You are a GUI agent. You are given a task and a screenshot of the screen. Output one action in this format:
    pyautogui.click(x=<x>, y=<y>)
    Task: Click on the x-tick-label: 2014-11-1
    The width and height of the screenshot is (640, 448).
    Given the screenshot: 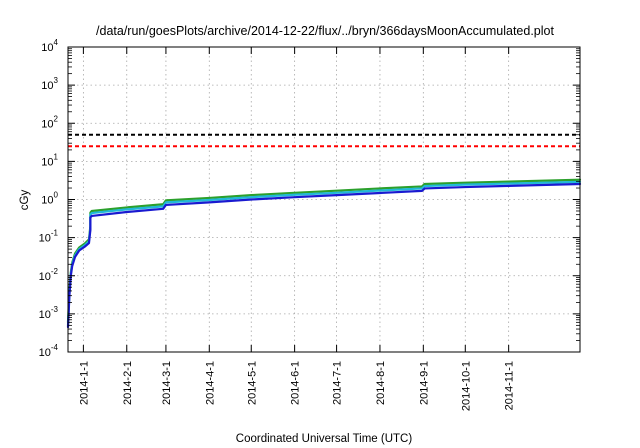 What is the action you would take?
    pyautogui.click(x=510, y=385)
    